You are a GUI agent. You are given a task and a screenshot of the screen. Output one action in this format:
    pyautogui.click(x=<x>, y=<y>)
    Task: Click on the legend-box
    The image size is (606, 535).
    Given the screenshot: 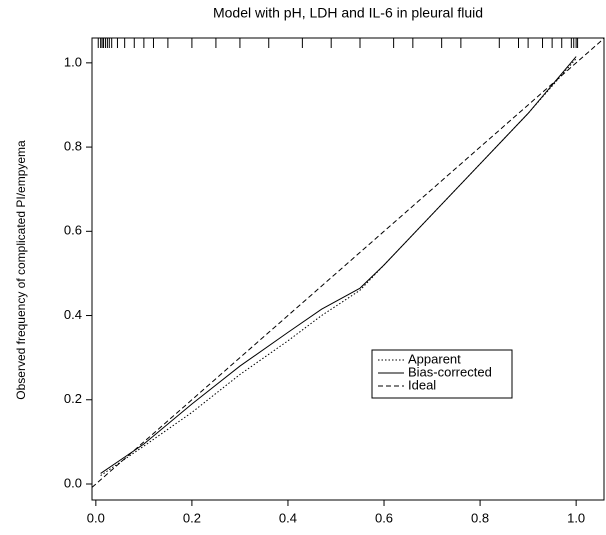 What is the action you would take?
    pyautogui.click(x=442, y=374)
    